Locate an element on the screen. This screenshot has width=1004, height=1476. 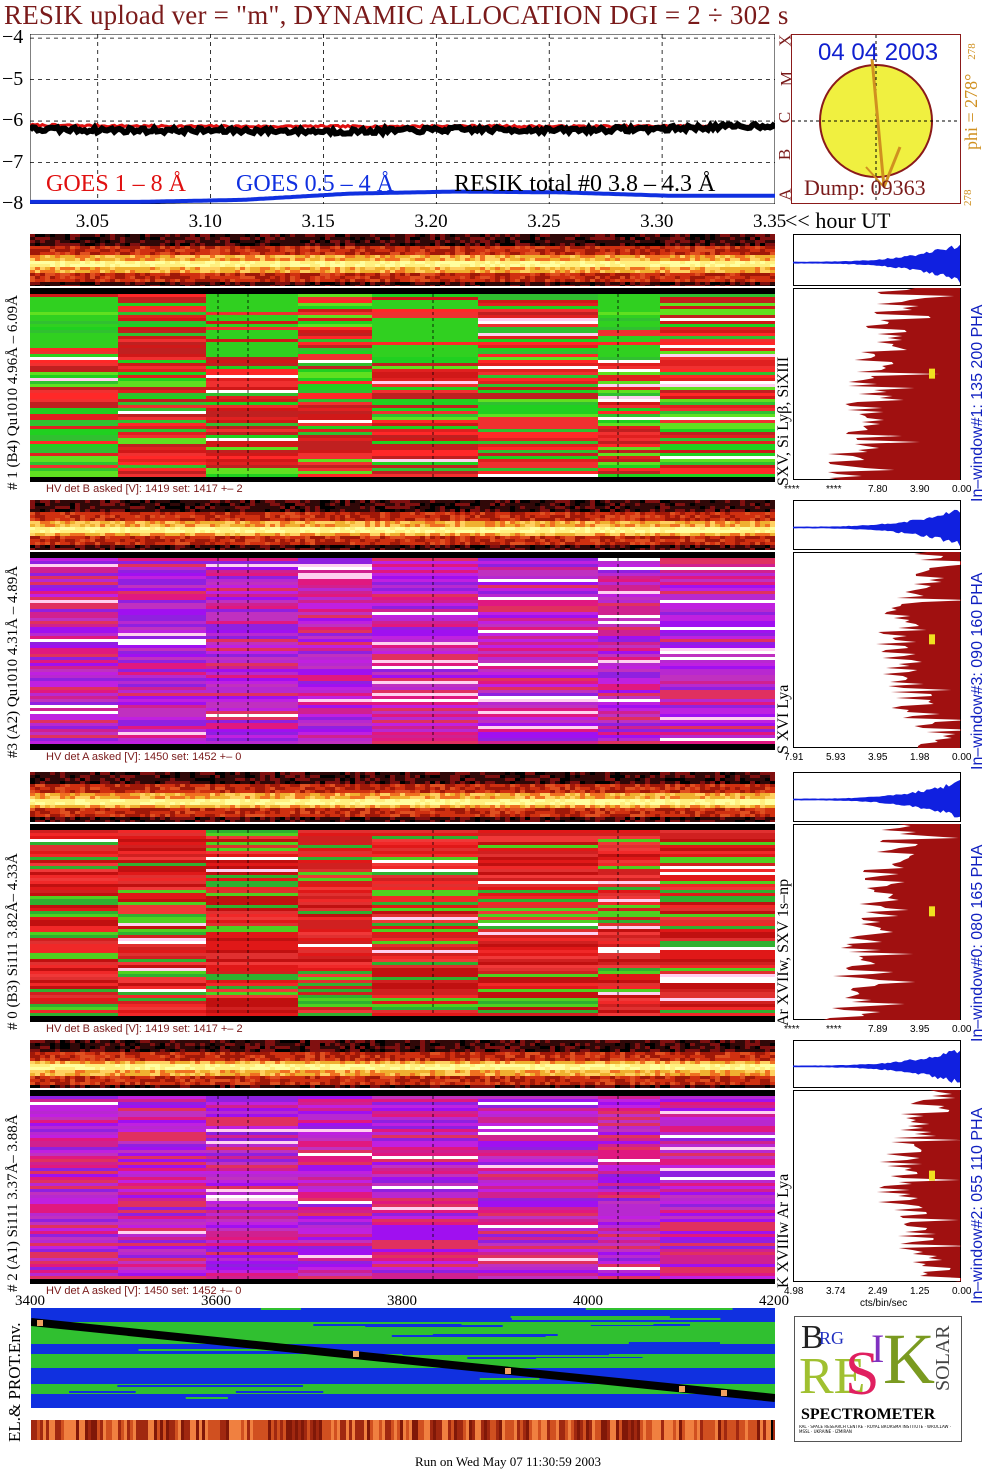
pha-tick-label: 7.91 is located at coordinates (794, 757).